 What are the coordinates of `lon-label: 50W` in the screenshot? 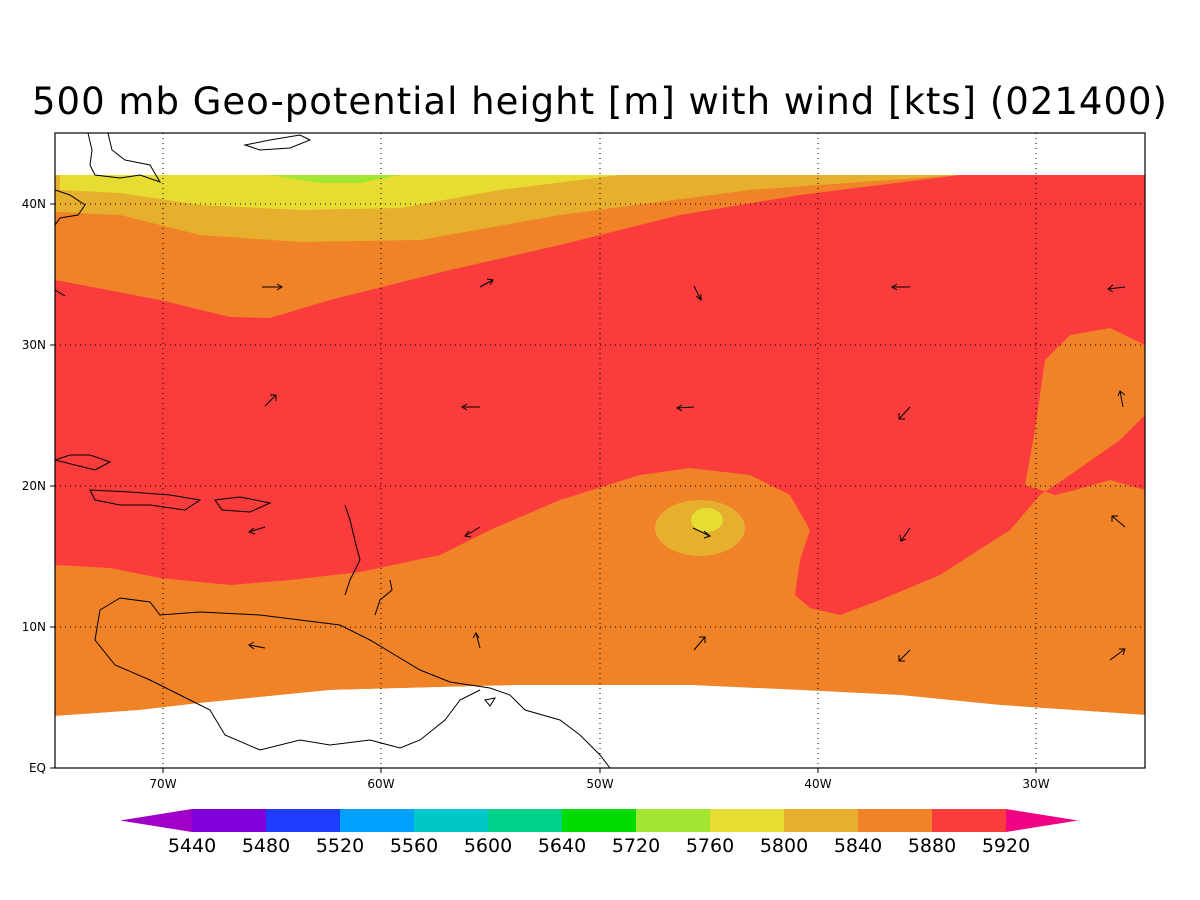 It's located at (599, 784).